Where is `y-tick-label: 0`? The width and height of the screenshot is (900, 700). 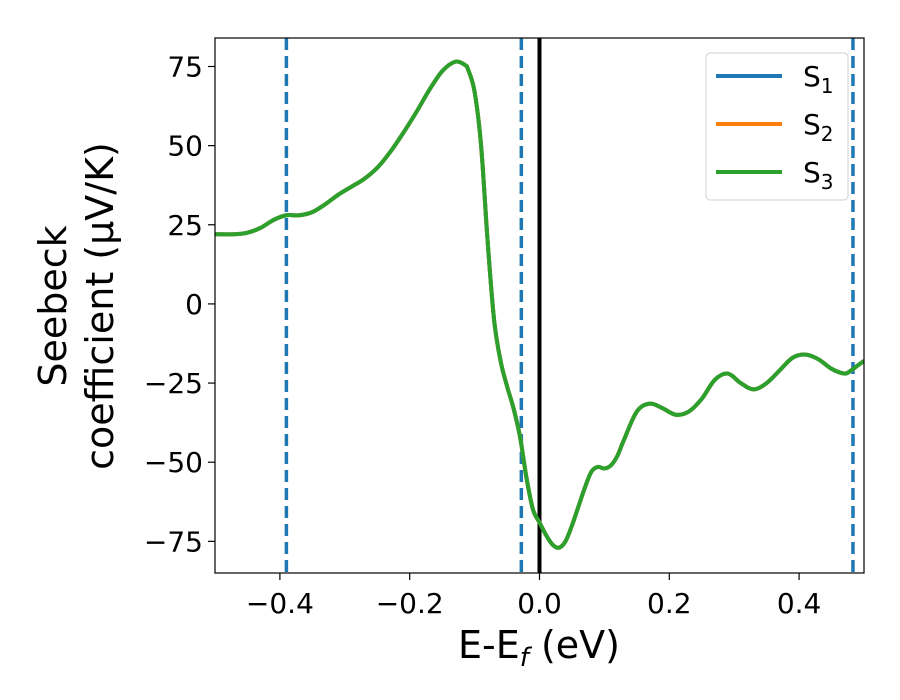
y-tick-label: 0 is located at coordinates (194, 304).